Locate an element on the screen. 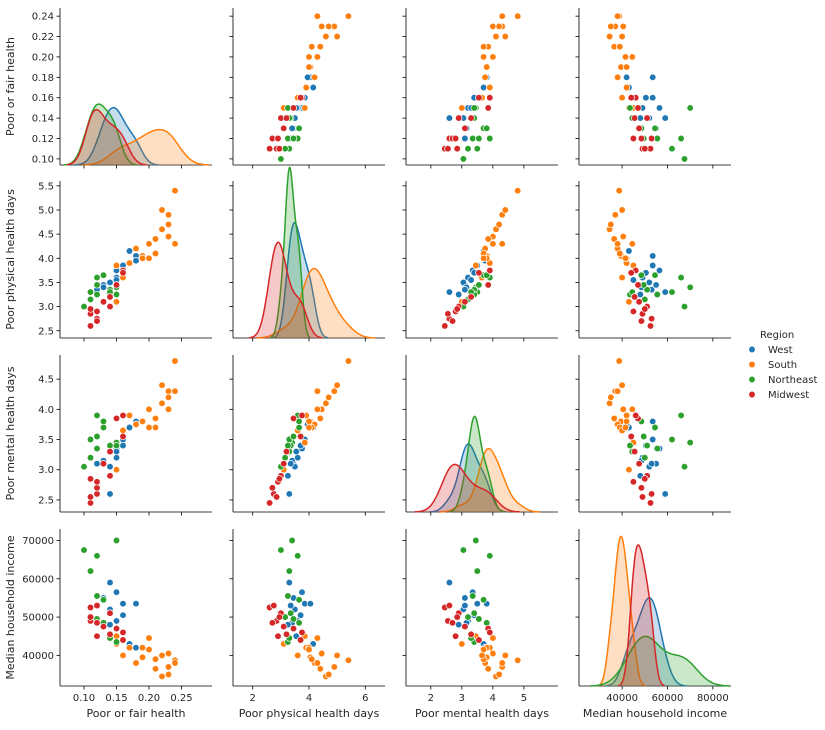 The height and width of the screenshot is (730, 825). x-axis-label: Poor physical health days is located at coordinates (309, 713).